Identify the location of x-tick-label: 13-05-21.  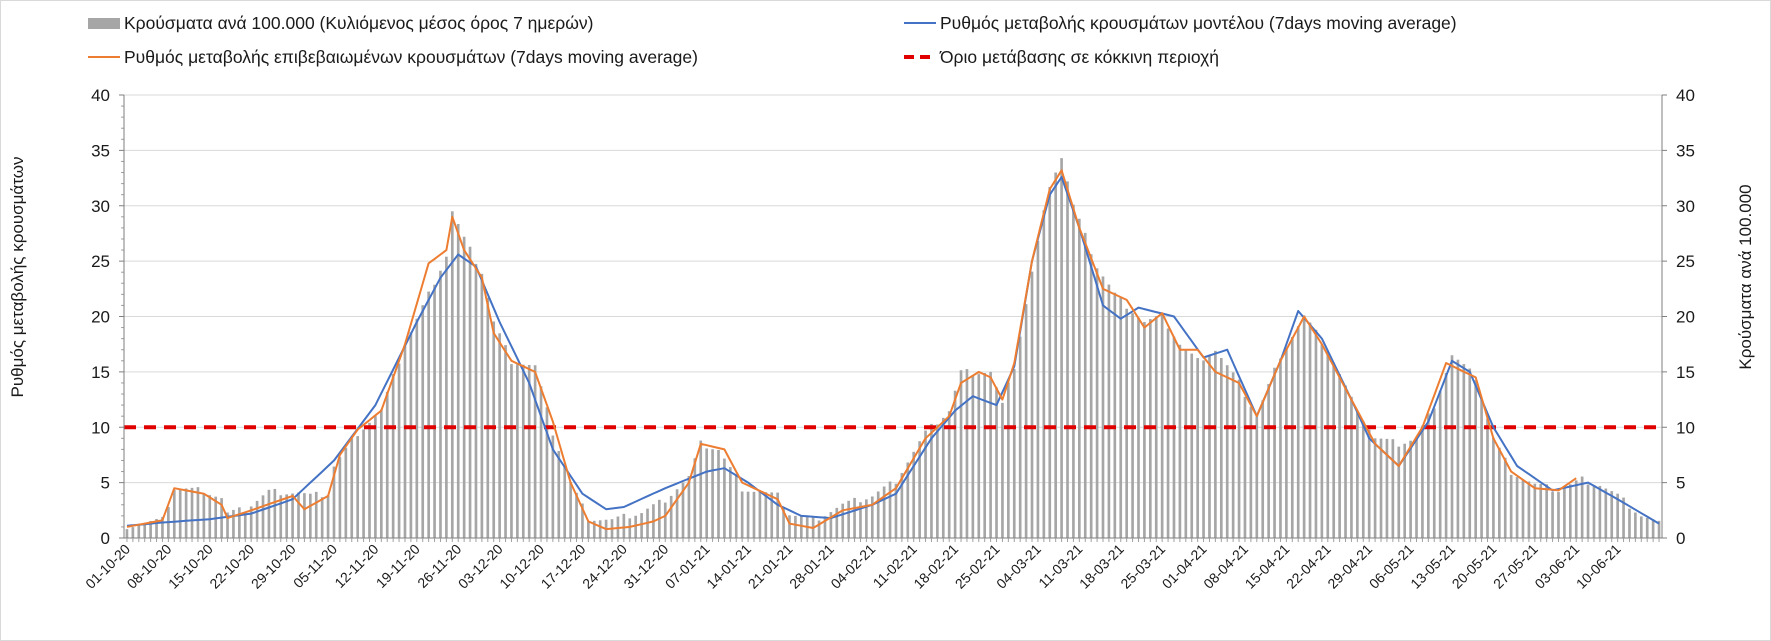
(1432, 566).